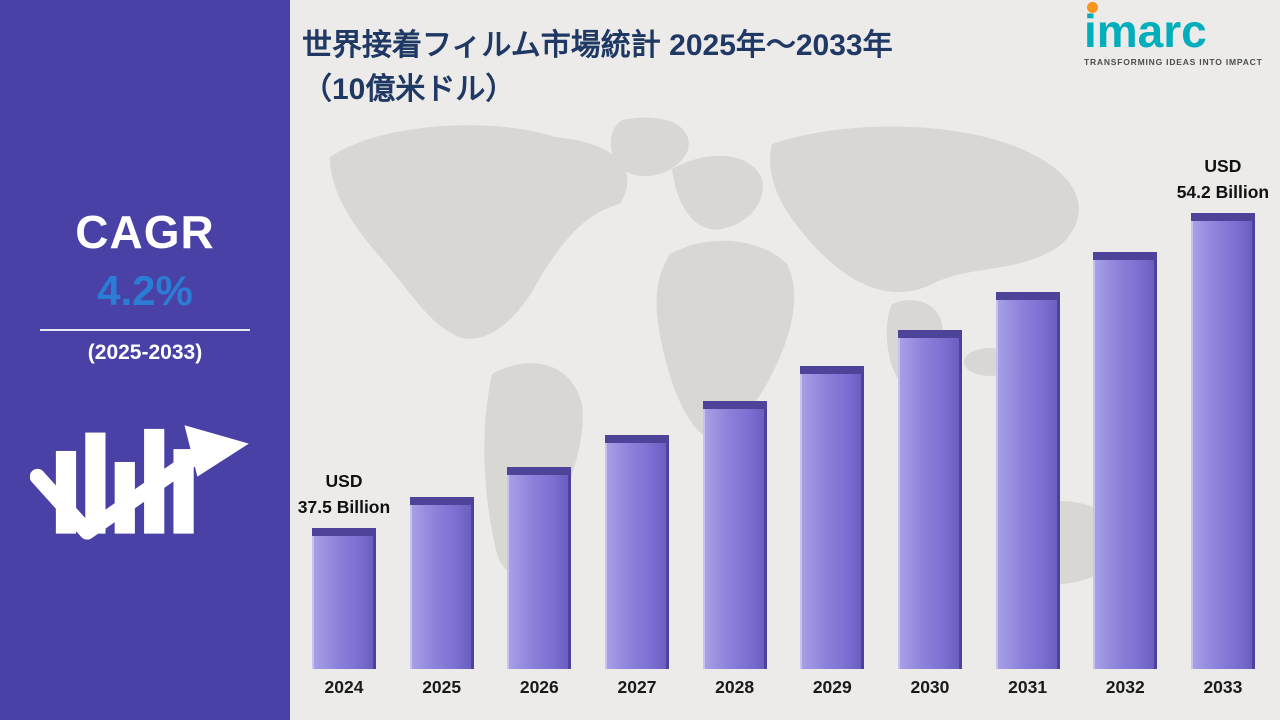  I want to click on x-axis-label-2032: 2032, so click(1125, 687).